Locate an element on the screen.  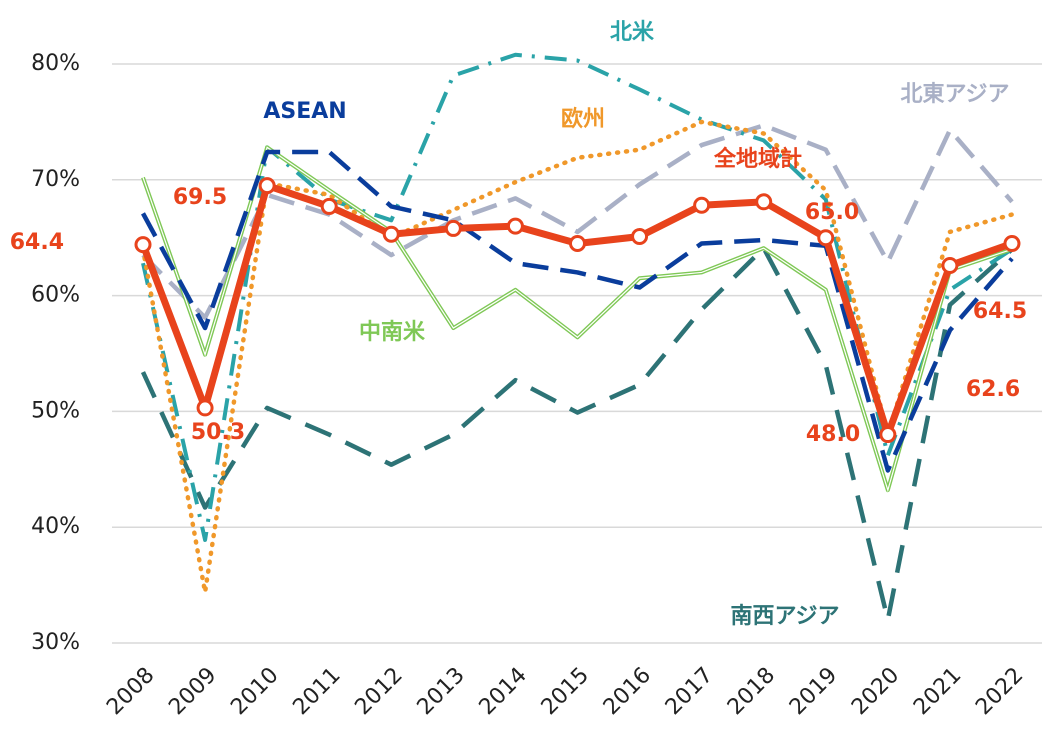
data-label: 64.5 is located at coordinates (1000, 311).